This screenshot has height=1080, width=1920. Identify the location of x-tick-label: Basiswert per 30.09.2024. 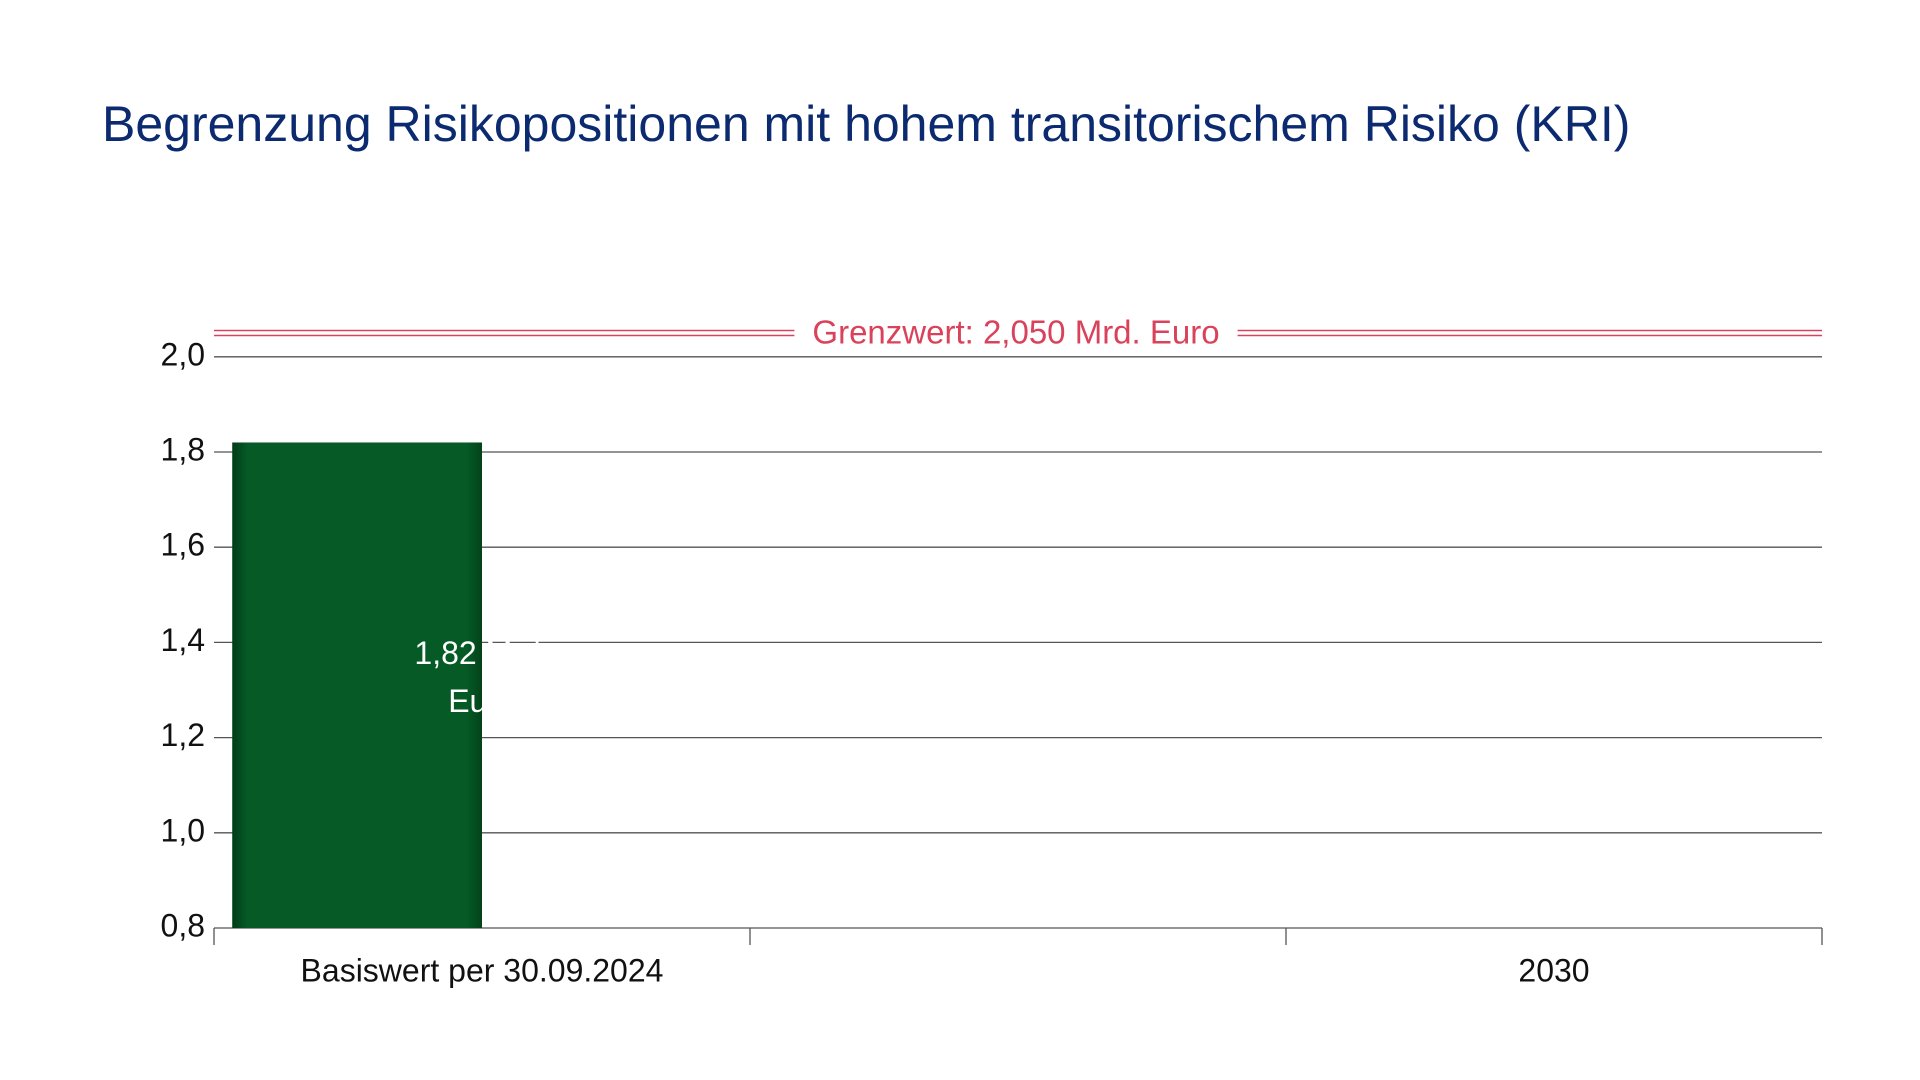
(482, 970).